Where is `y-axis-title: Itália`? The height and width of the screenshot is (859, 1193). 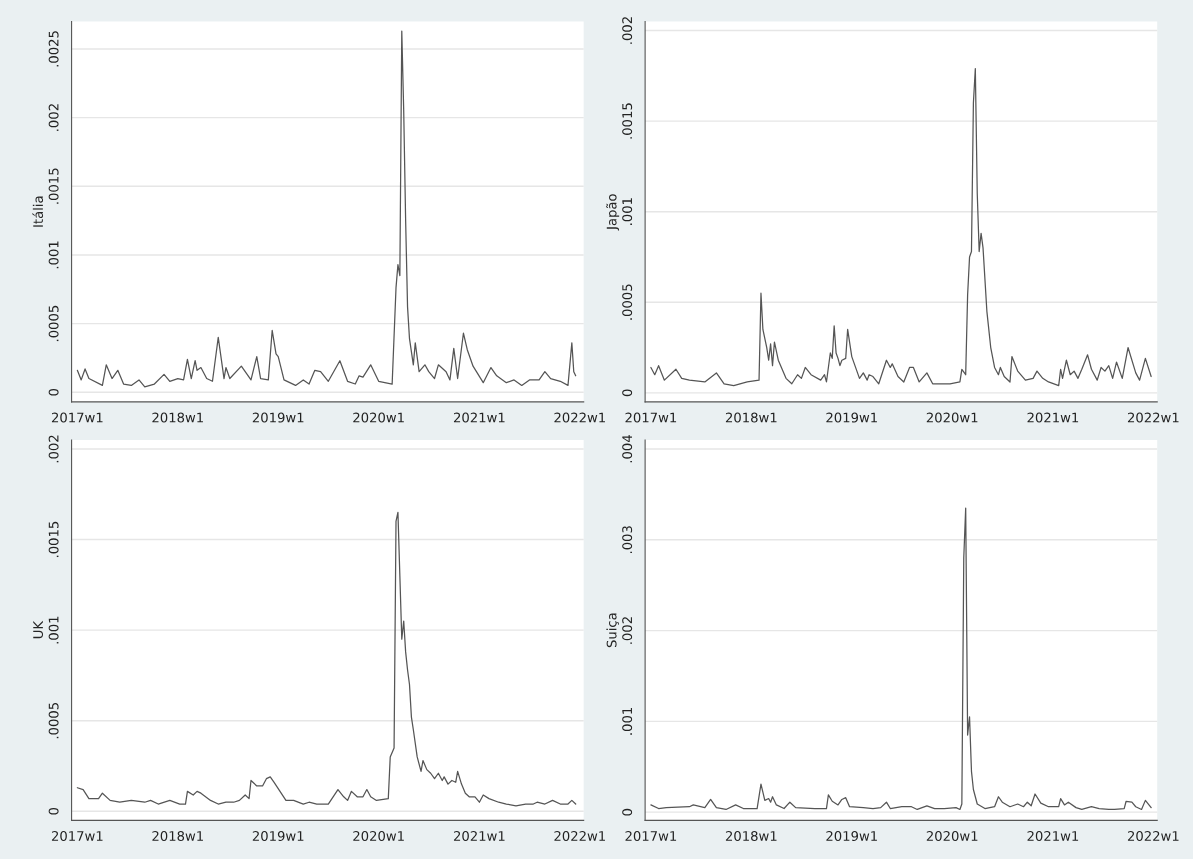
y-axis-title: Itália is located at coordinates (38, 211).